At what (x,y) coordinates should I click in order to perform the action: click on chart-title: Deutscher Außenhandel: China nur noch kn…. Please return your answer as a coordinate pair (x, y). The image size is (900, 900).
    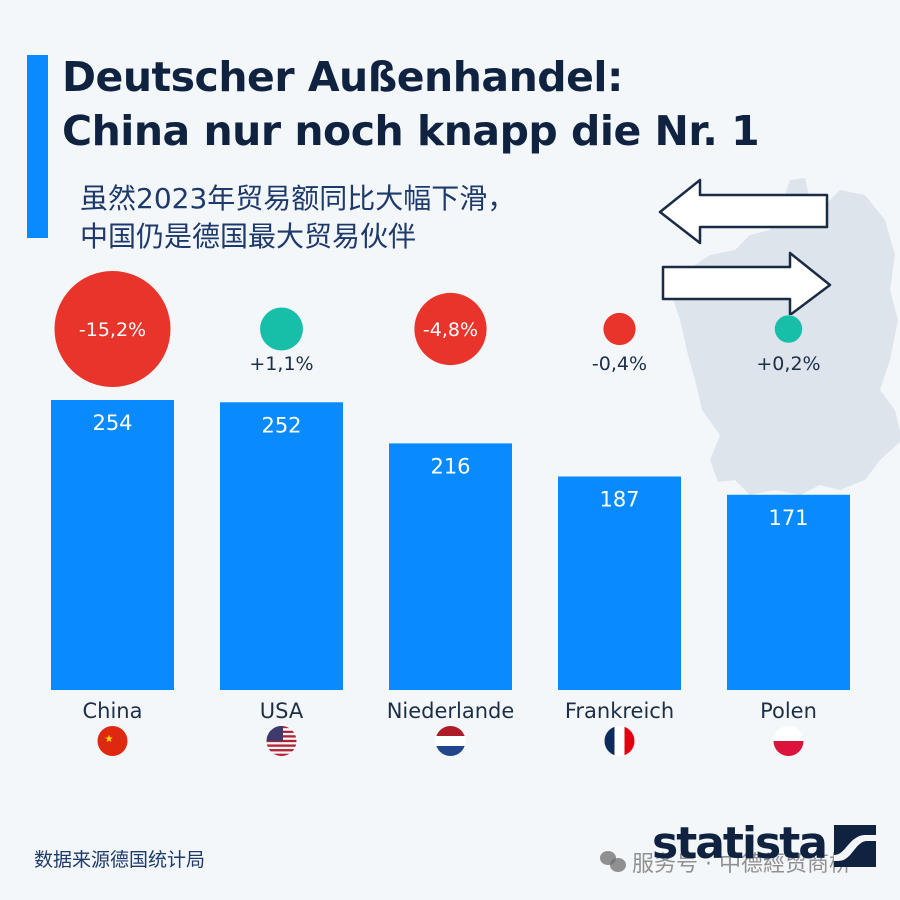
    Looking at the image, I should click on (411, 104).